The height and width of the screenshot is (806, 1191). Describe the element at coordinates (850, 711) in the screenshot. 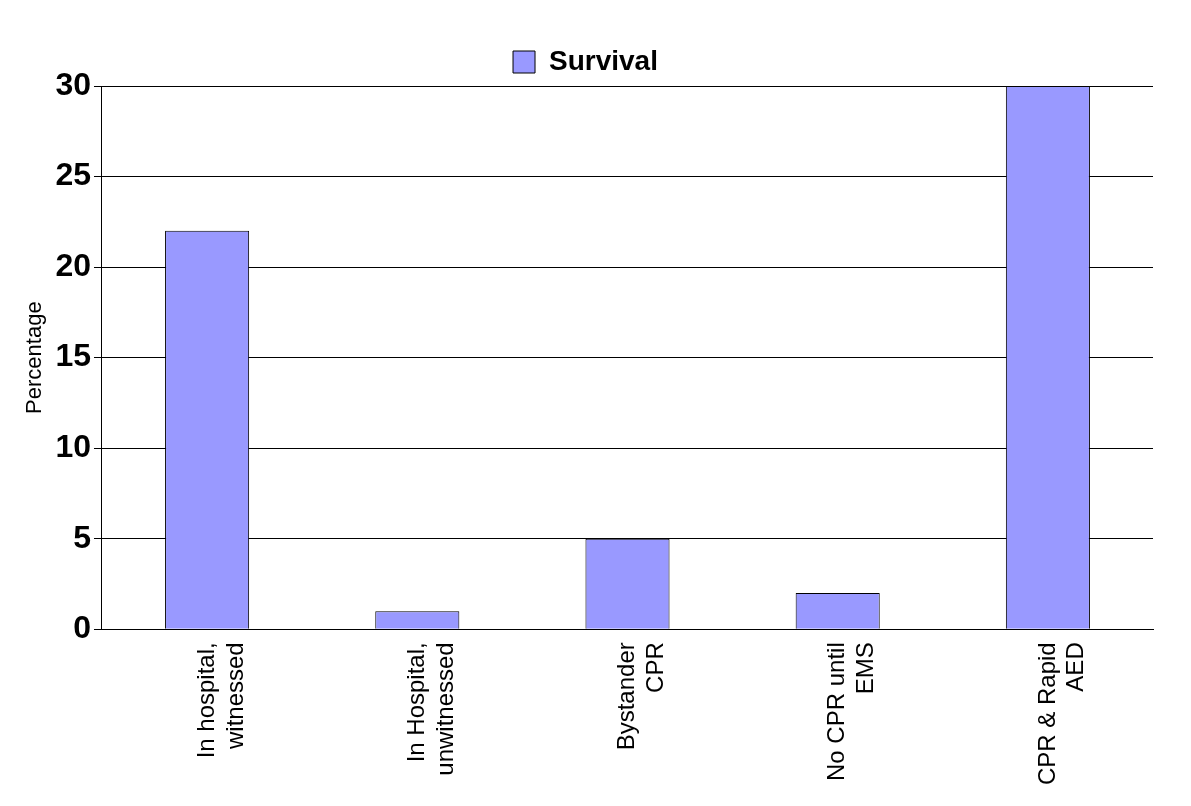

I see `x-tick-label: No CPR until EMS` at that location.